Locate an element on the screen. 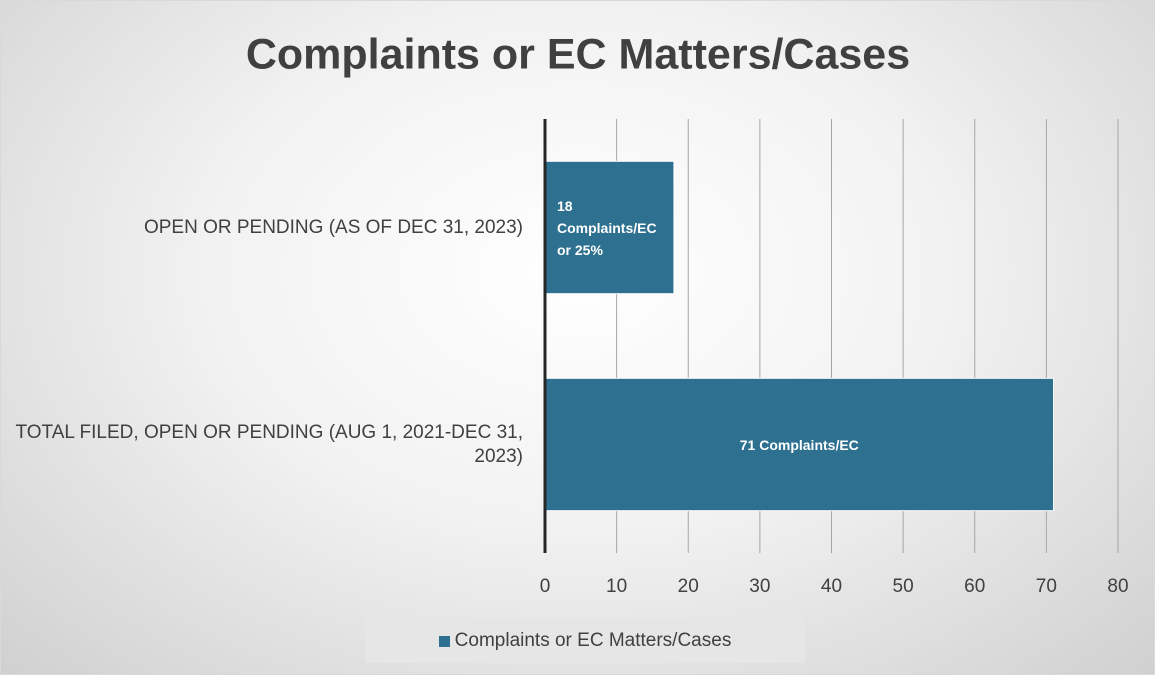  y-tick-label: OPEN OR PENDING (AS OF DEC 31, 2023) is located at coordinates (333, 227).